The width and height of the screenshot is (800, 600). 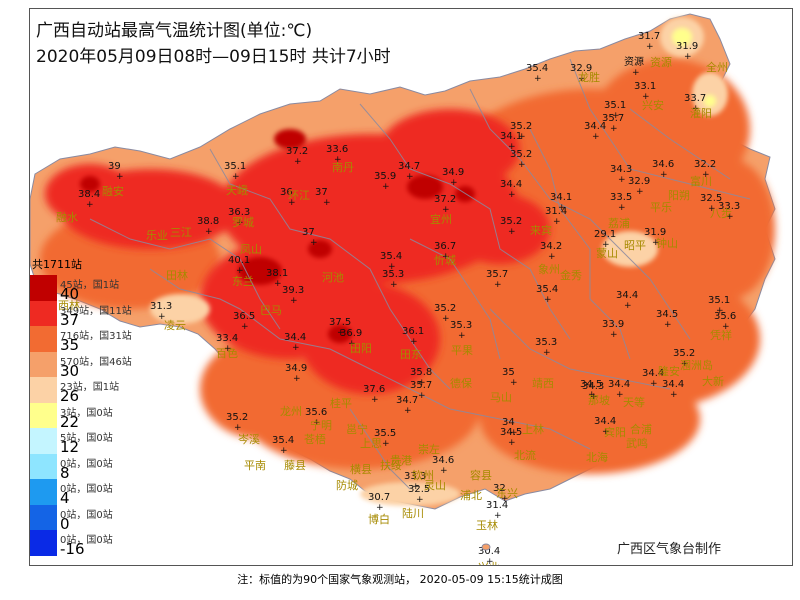 What do you see at coordinates (571, 275) in the screenshot?
I see `place-name: 金秀` at bounding box center [571, 275].